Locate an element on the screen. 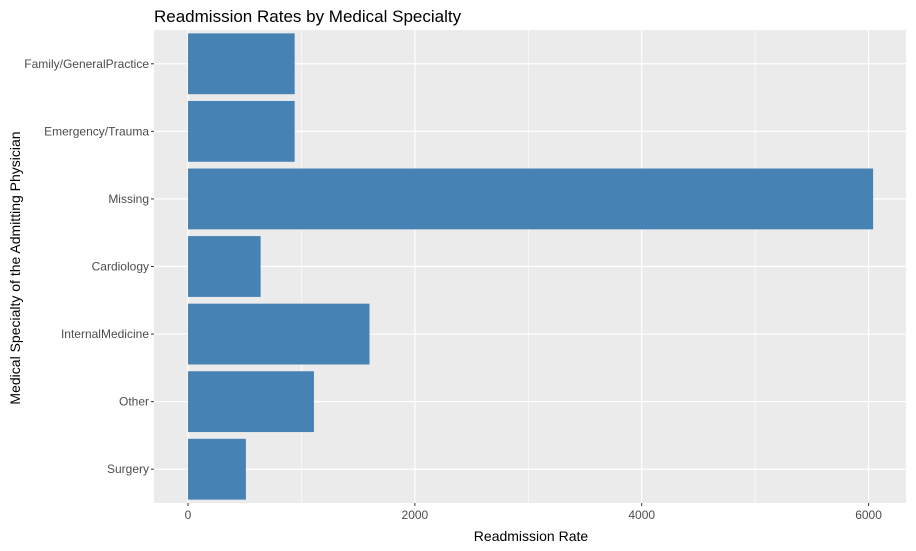  x-tick-label: 0 is located at coordinates (188, 515).